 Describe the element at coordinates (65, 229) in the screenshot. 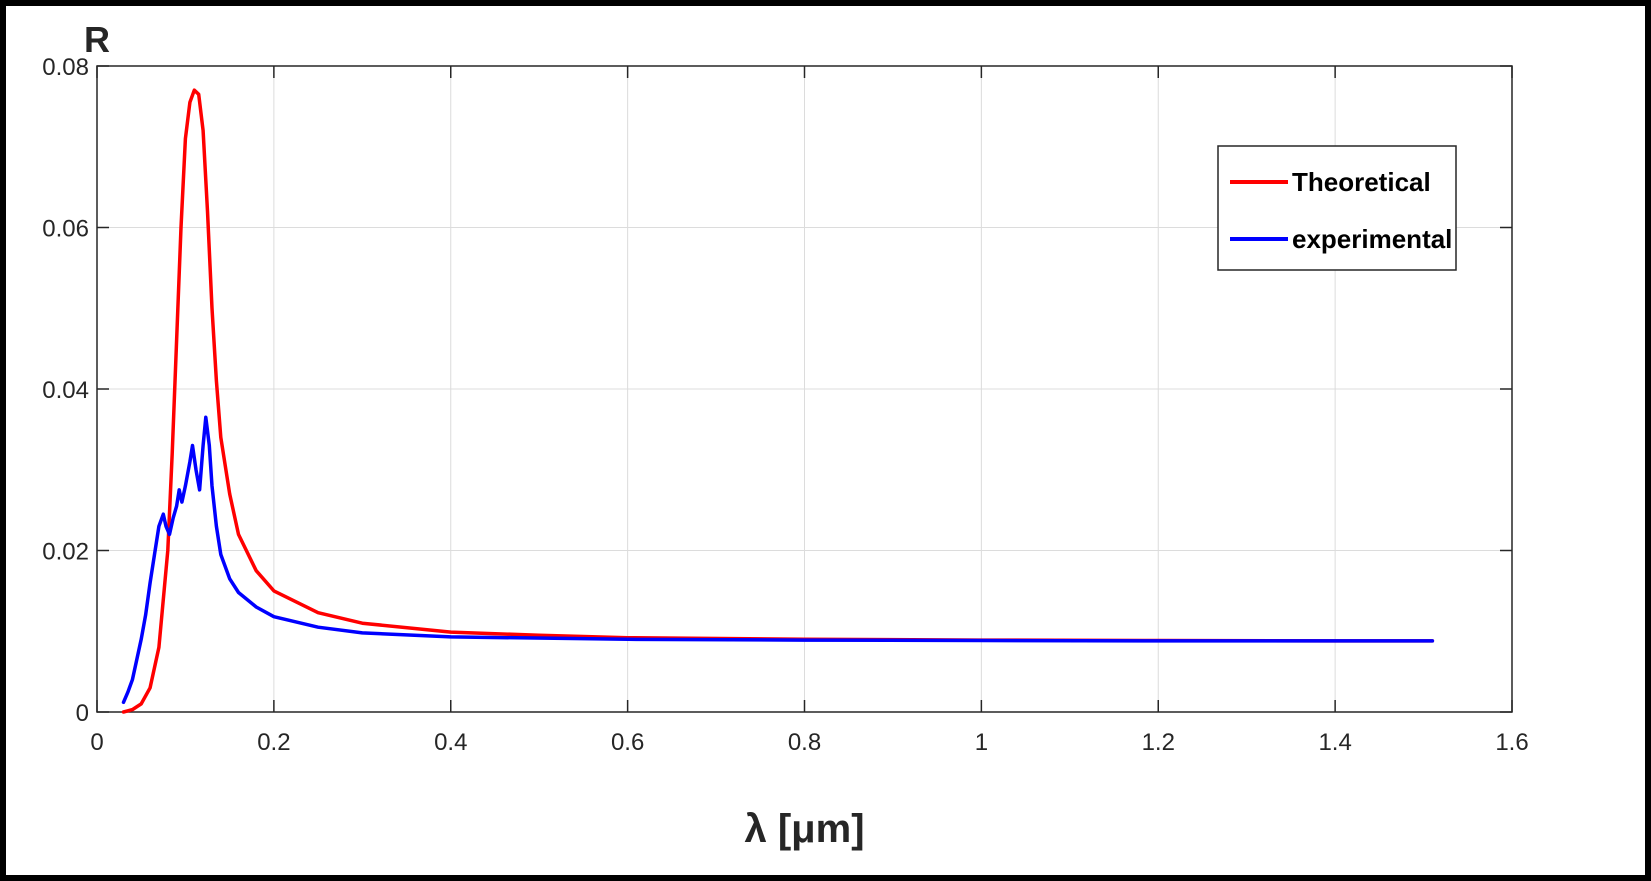

I see `y-tick-label: 0.06` at that location.